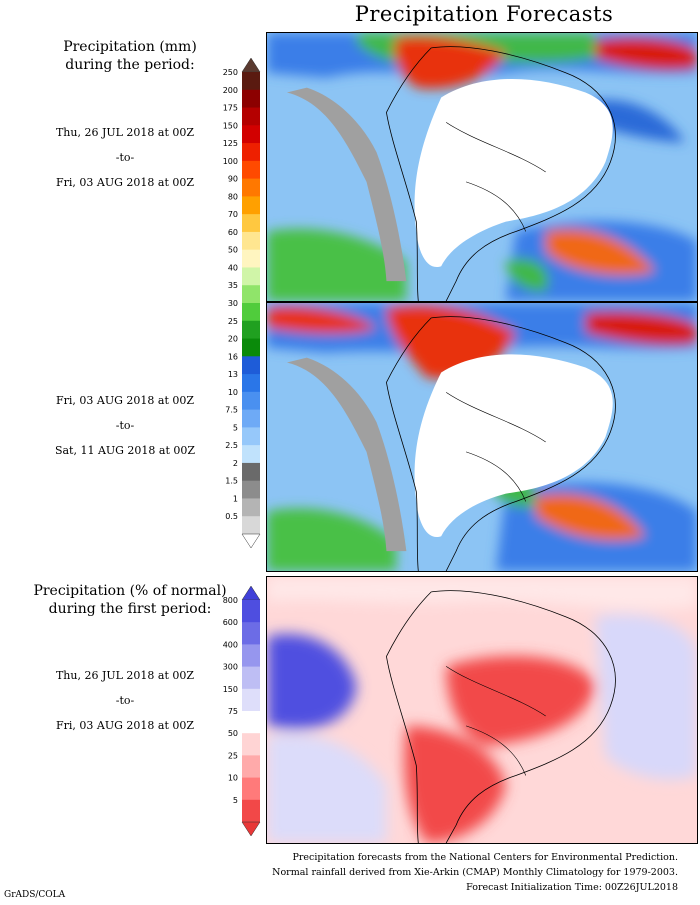 This screenshot has height=905, width=700. I want to click on mm-header-line-1: Precipitation (mm), so click(130, 47).